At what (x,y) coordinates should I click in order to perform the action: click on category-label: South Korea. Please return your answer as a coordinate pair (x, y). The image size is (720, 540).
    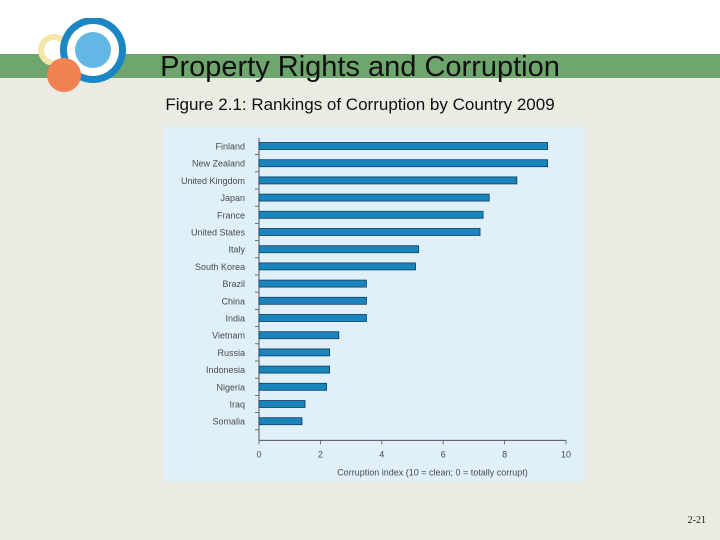
    Looking at the image, I should click on (220, 267).